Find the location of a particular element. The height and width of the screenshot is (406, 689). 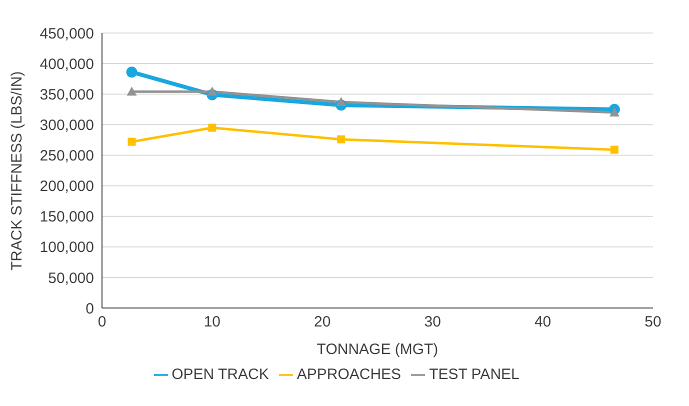

y-tick-label: 200,000 is located at coordinates (67, 187).